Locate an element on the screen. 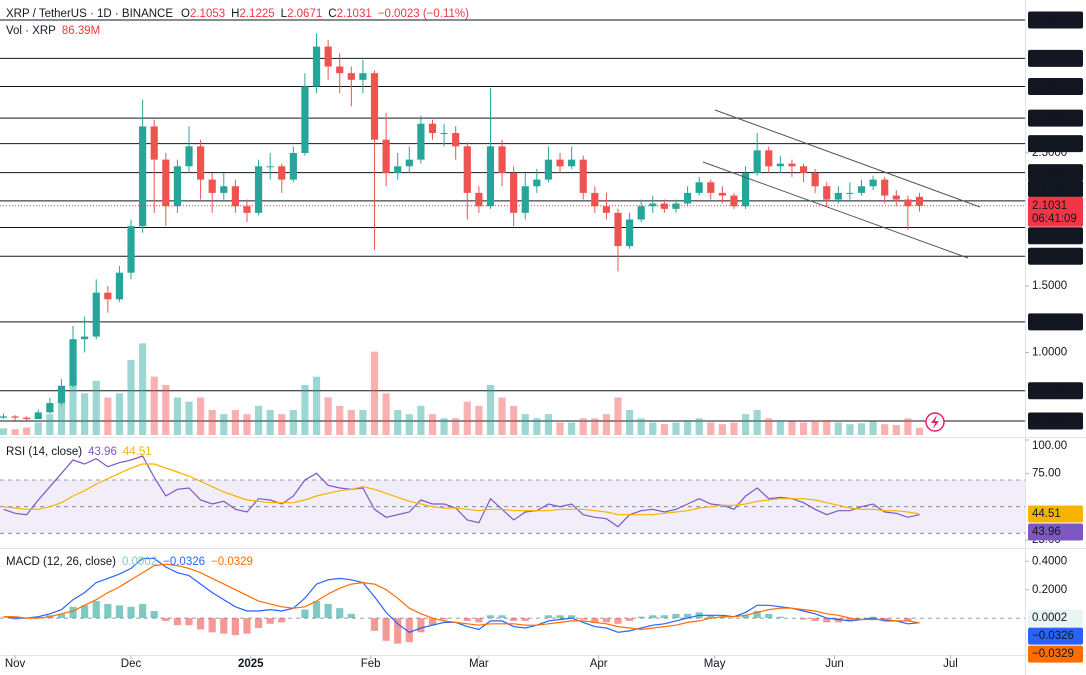 This screenshot has width=1086, height=675. last-price-box is located at coordinates (1055, 211).